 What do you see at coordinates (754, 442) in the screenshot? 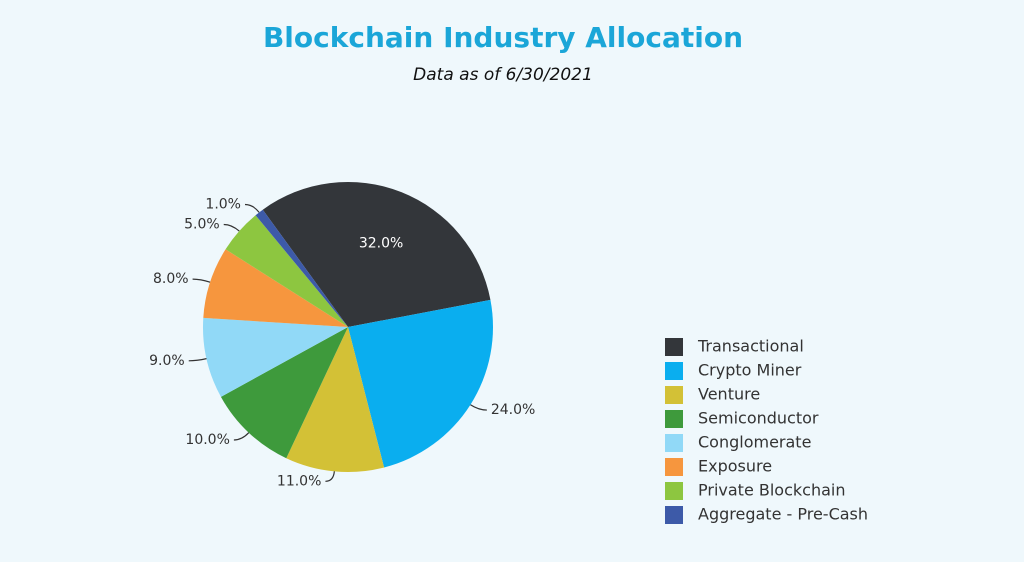
I see `legend-label: Conglomerate` at bounding box center [754, 442].